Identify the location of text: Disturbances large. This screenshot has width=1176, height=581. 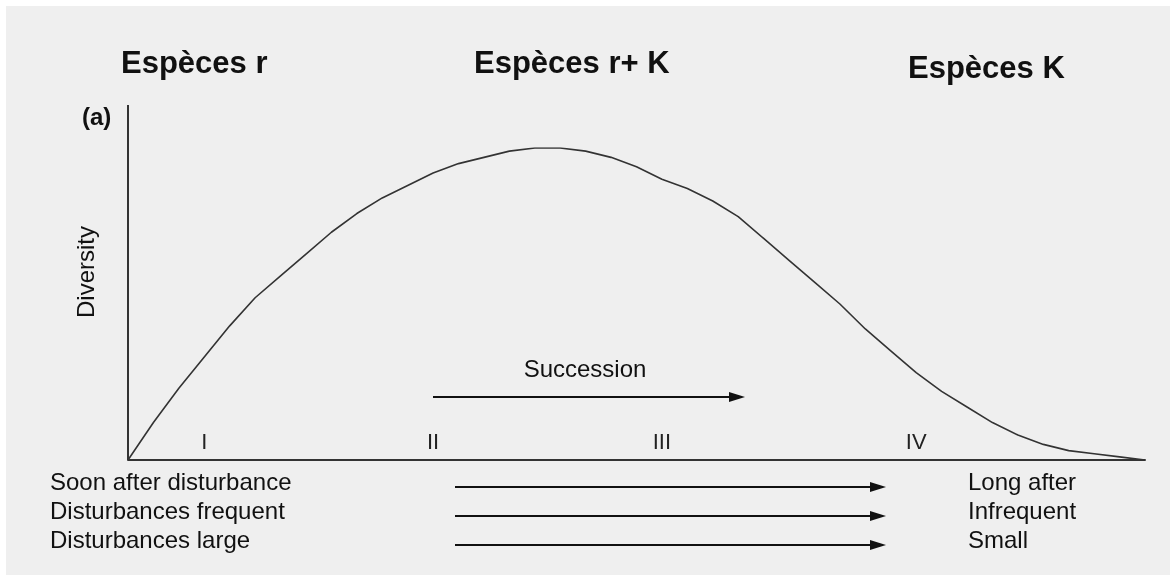
(150, 540).